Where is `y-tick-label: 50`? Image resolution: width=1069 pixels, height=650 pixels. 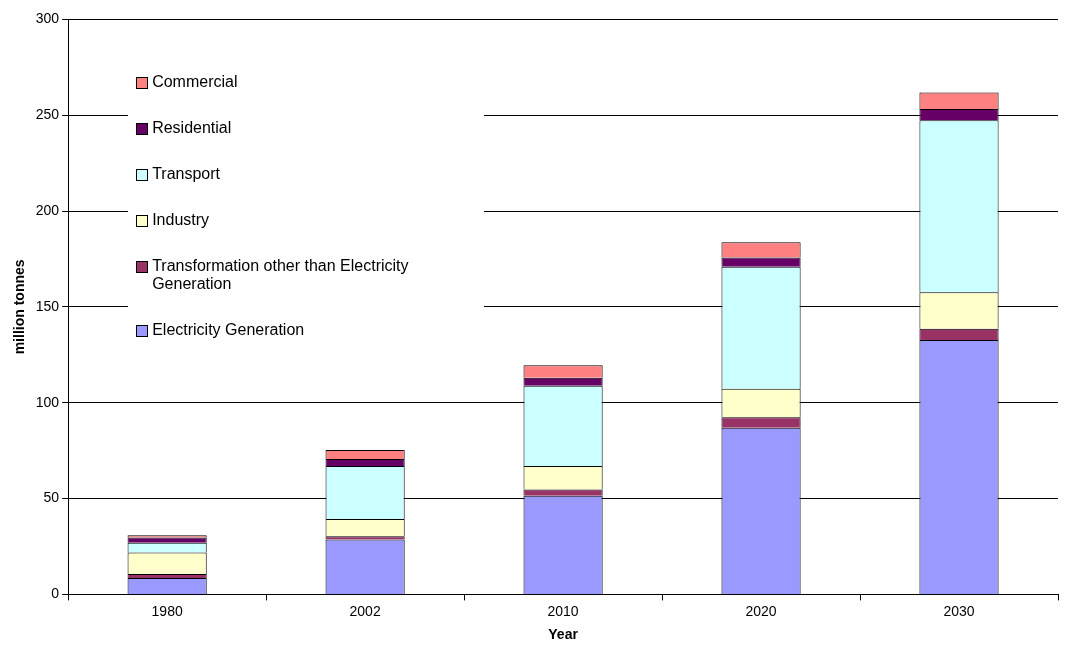 y-tick-label: 50 is located at coordinates (51, 497).